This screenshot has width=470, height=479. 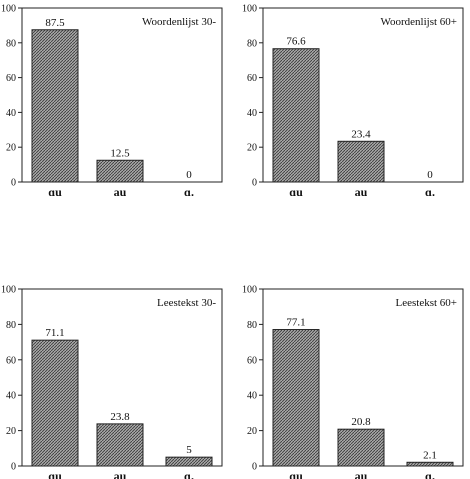 I want to click on chart-title: Leestekst 60+, so click(x=427, y=303).